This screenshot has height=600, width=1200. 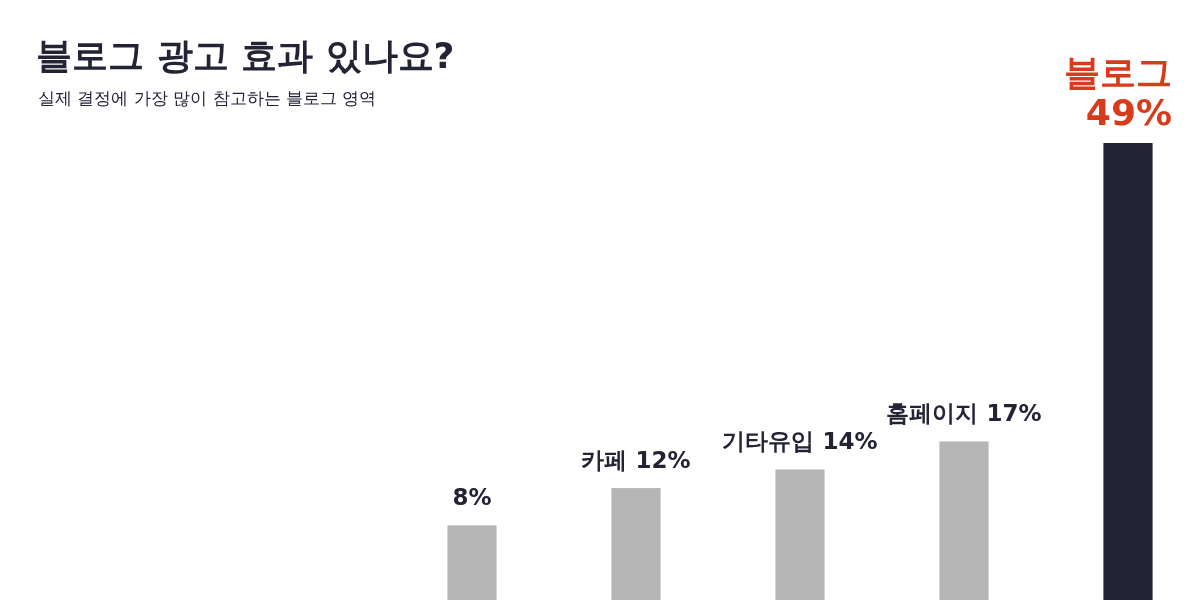 What do you see at coordinates (207, 98) in the screenshot?
I see `text: 실제 결정에 가장 많이 참고하는 블로그 영역` at bounding box center [207, 98].